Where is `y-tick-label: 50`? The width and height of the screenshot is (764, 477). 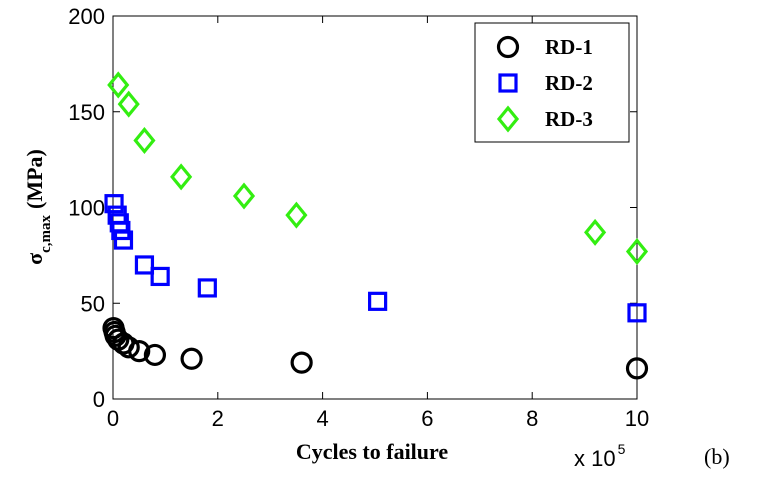
y-tick-label: 50 is located at coordinates (93, 303).